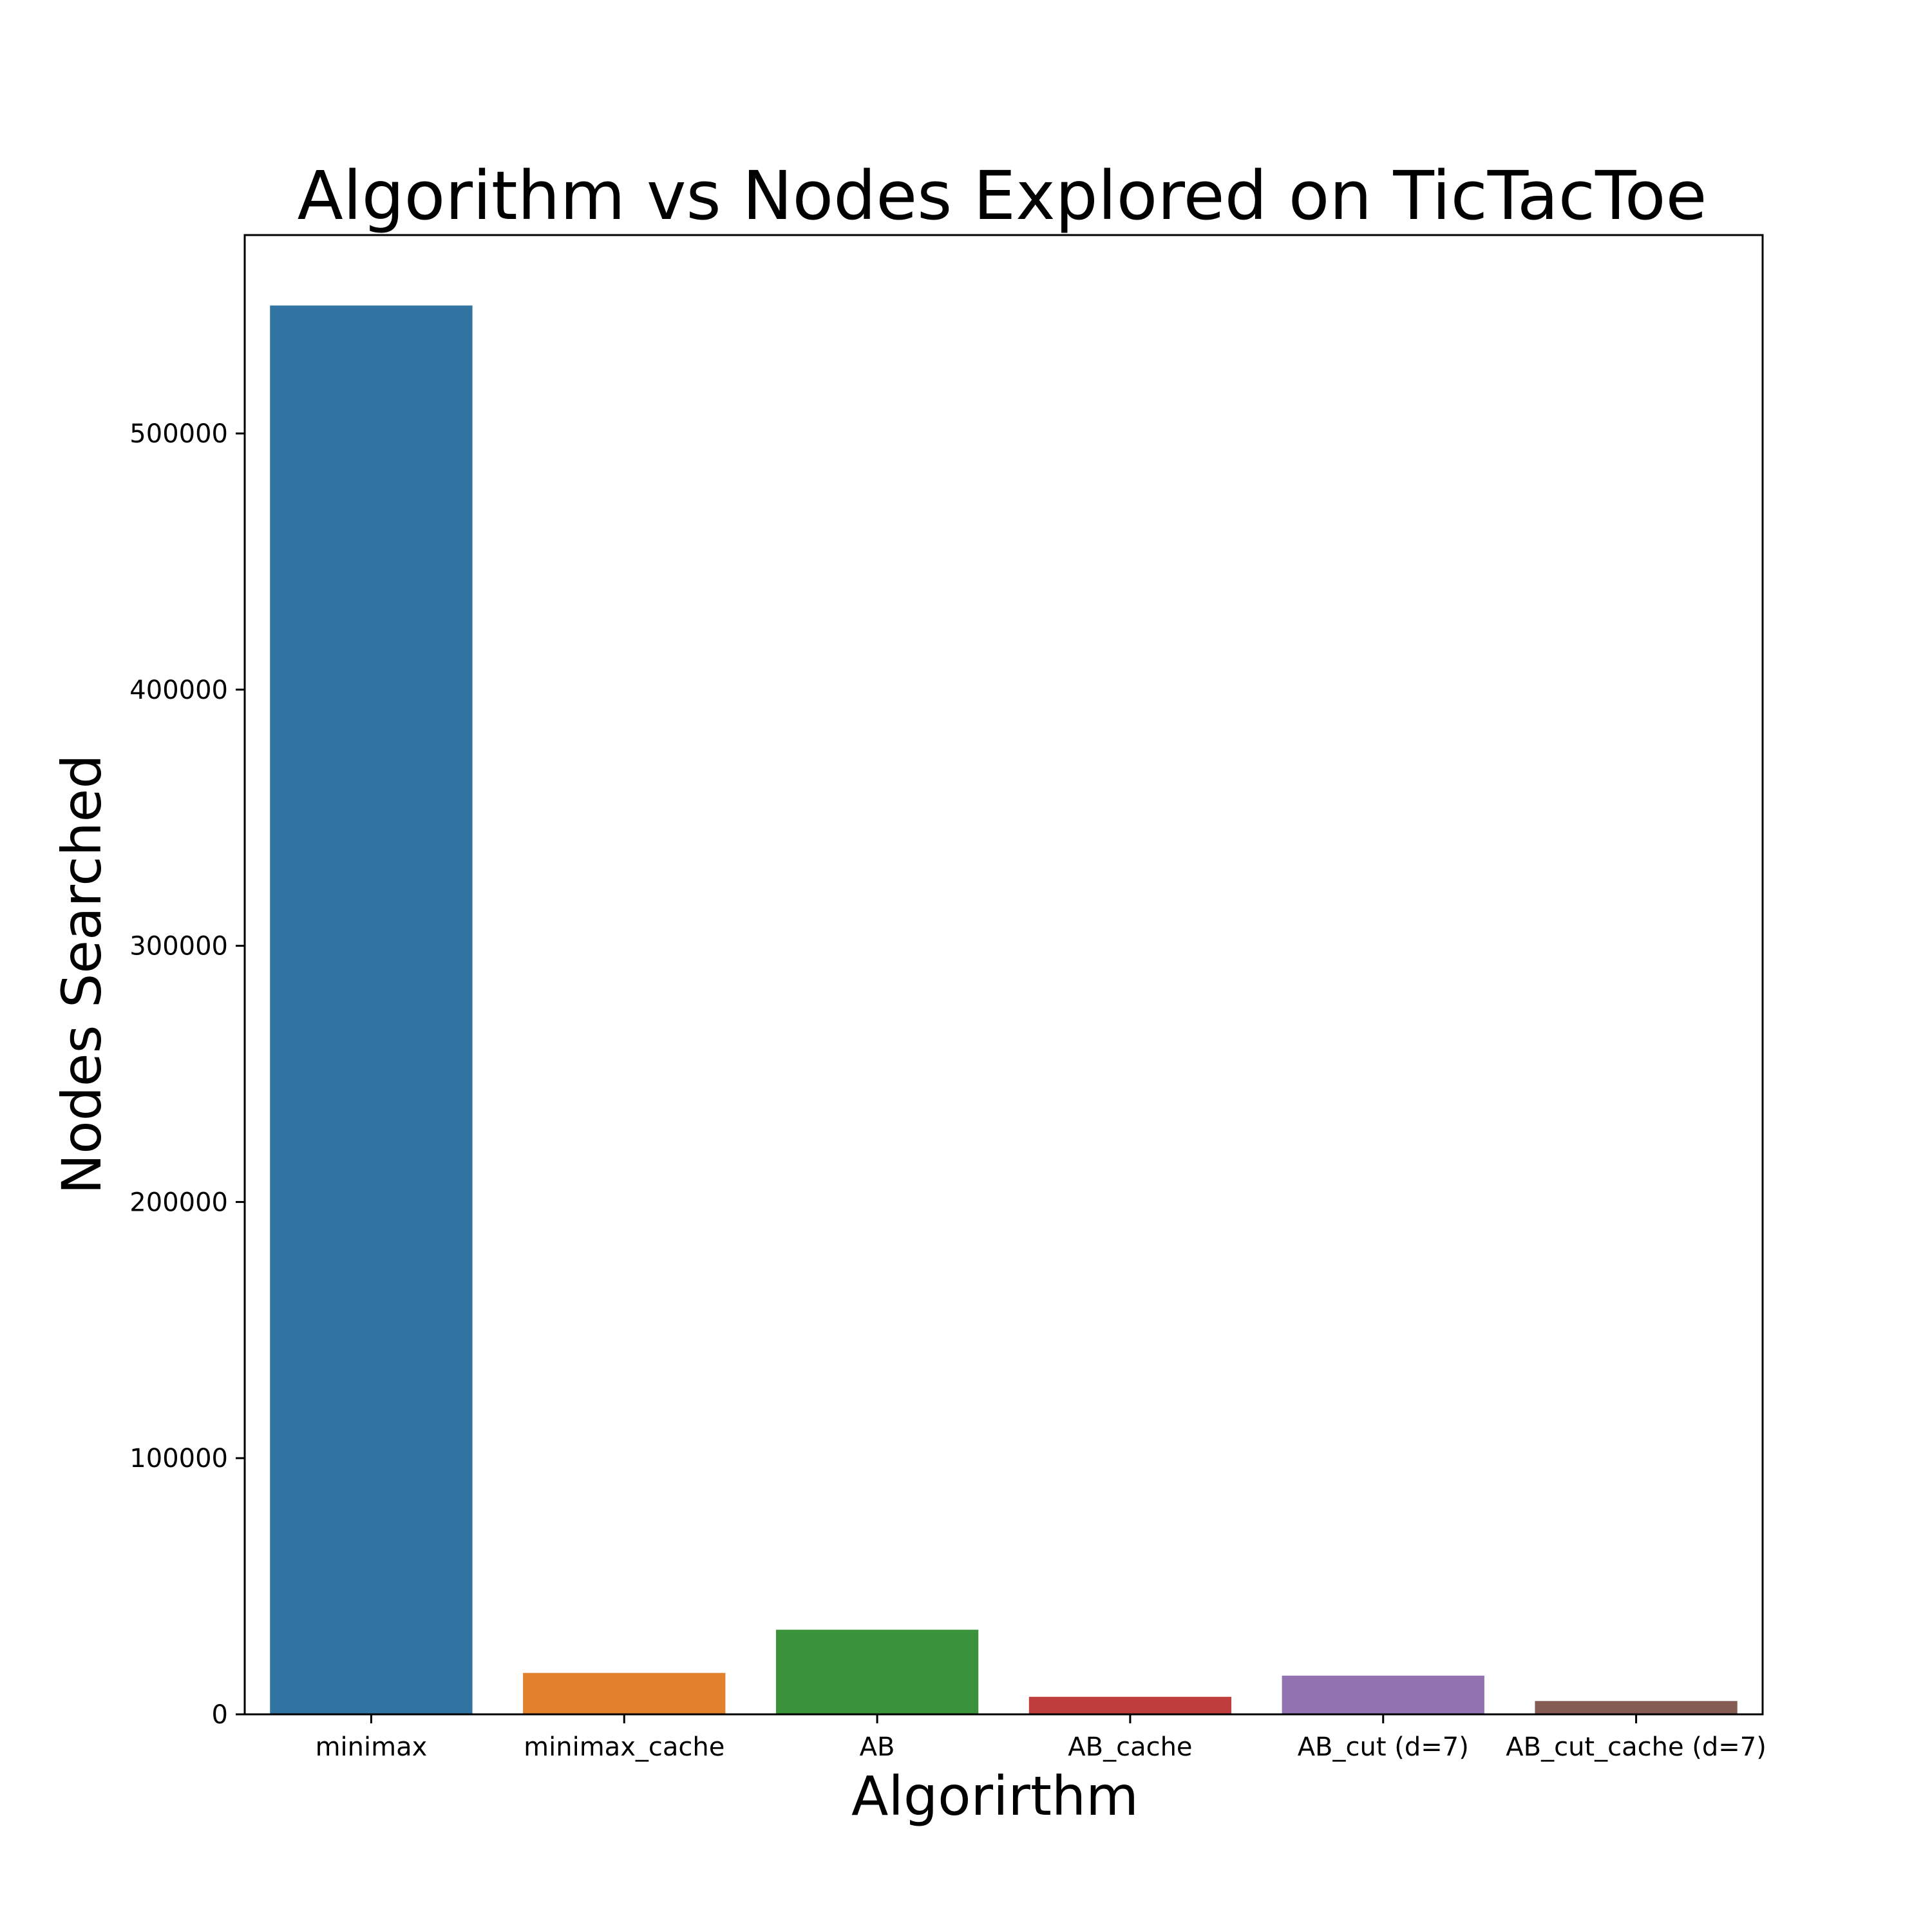  What do you see at coordinates (624, 1693) in the screenshot?
I see `bar-minimax-cache` at bounding box center [624, 1693].